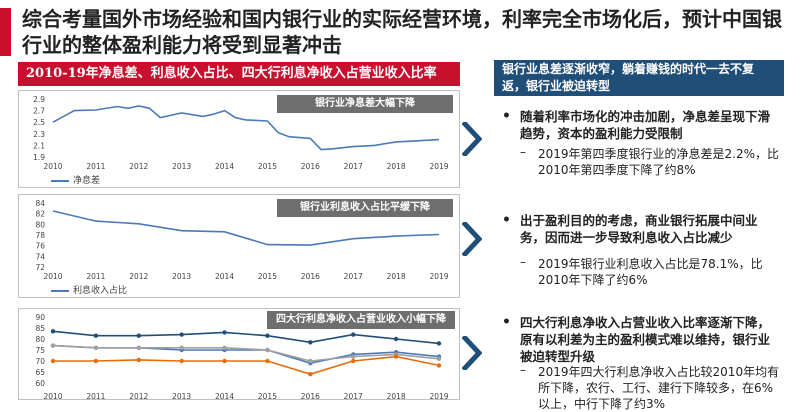 This screenshot has width=800, height=412. I want to click on y-tick-label: 75, so click(40, 350).